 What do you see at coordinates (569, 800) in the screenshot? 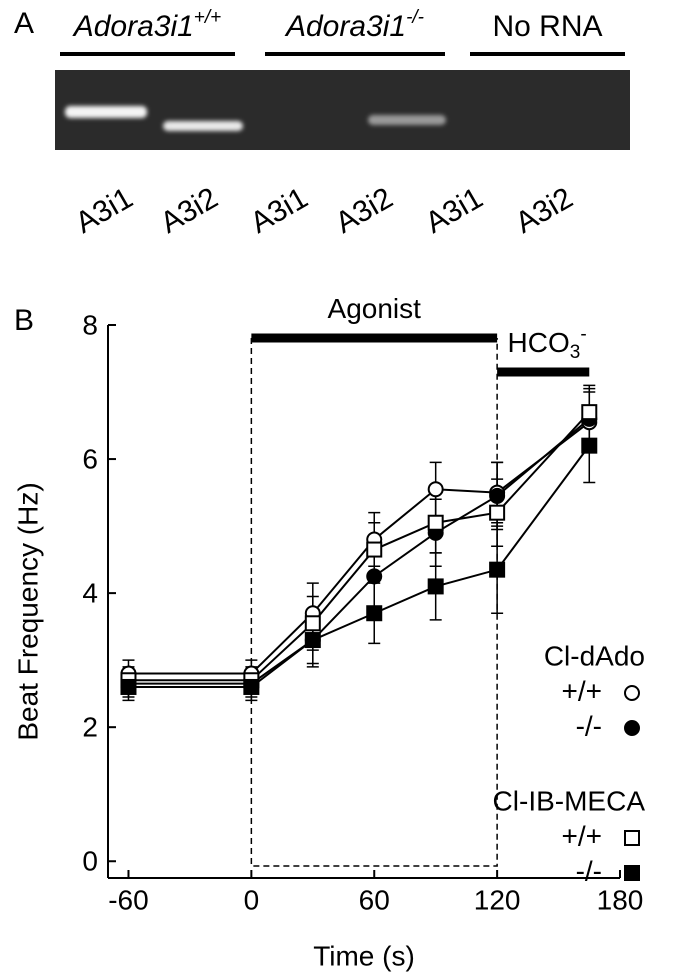
I see `legend-group-title: Cl-IB-MECA` at bounding box center [569, 800].